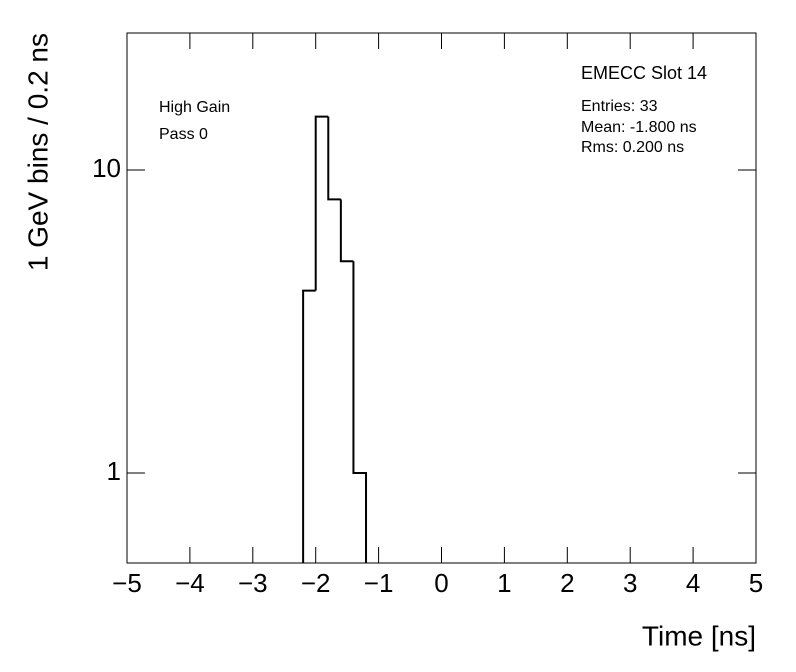  Describe the element at coordinates (756, 583) in the screenshot. I see `x-tick-label: 5` at that location.